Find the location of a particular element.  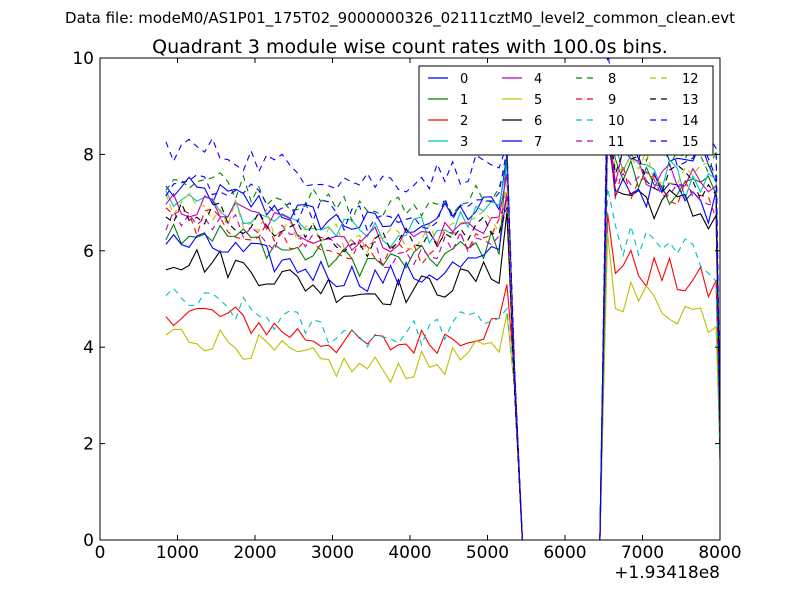

x-tick-label: 2000 is located at coordinates (254, 553).